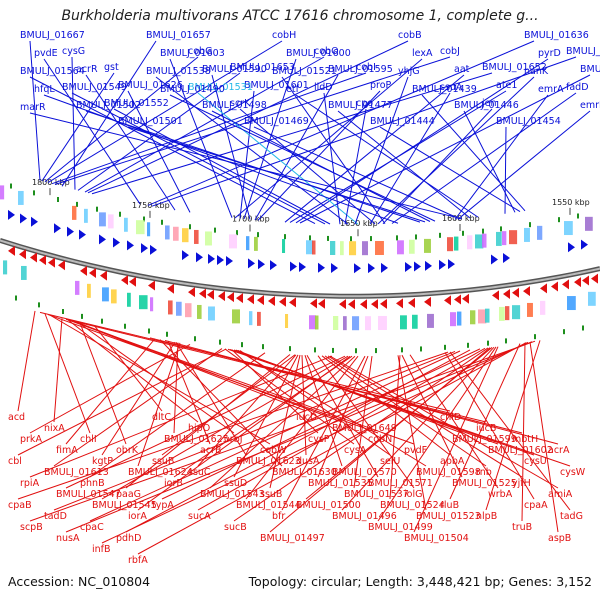 The height and width of the screenshot is (600, 600). What do you see at coordinates (521, 483) in the screenshot?
I see `gene-label-reverse: yjfH` at bounding box center [521, 483].